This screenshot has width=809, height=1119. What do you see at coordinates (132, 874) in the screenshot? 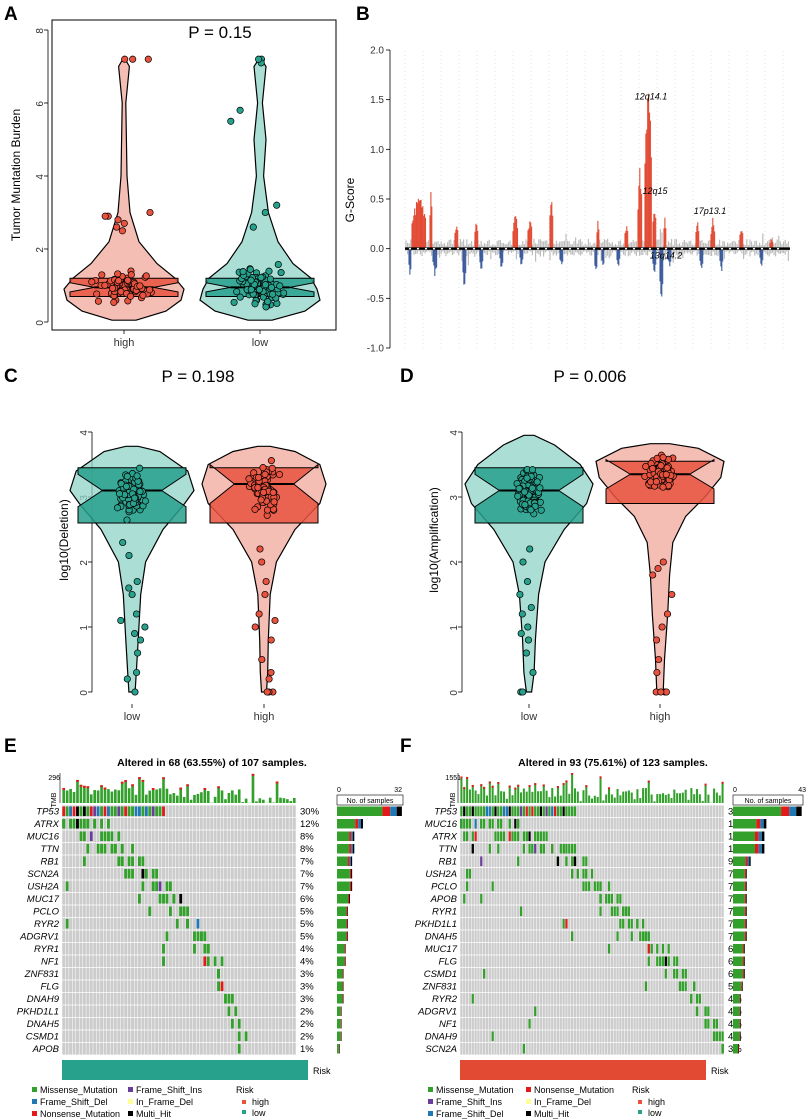
I see `mutation-cell-SCN2A` at bounding box center [132, 874].